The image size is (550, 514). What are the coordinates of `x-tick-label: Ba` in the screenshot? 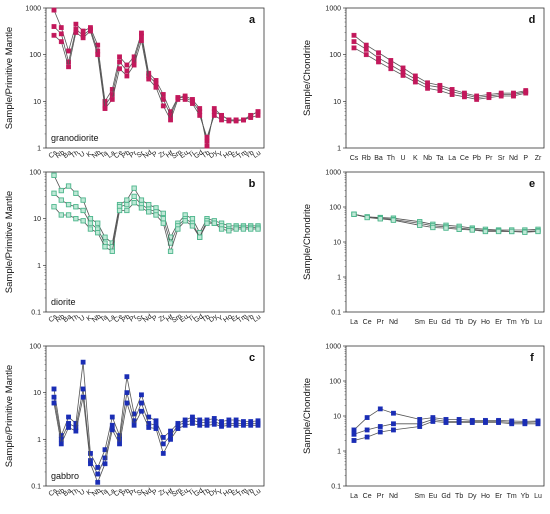 It's located at (67, 492).